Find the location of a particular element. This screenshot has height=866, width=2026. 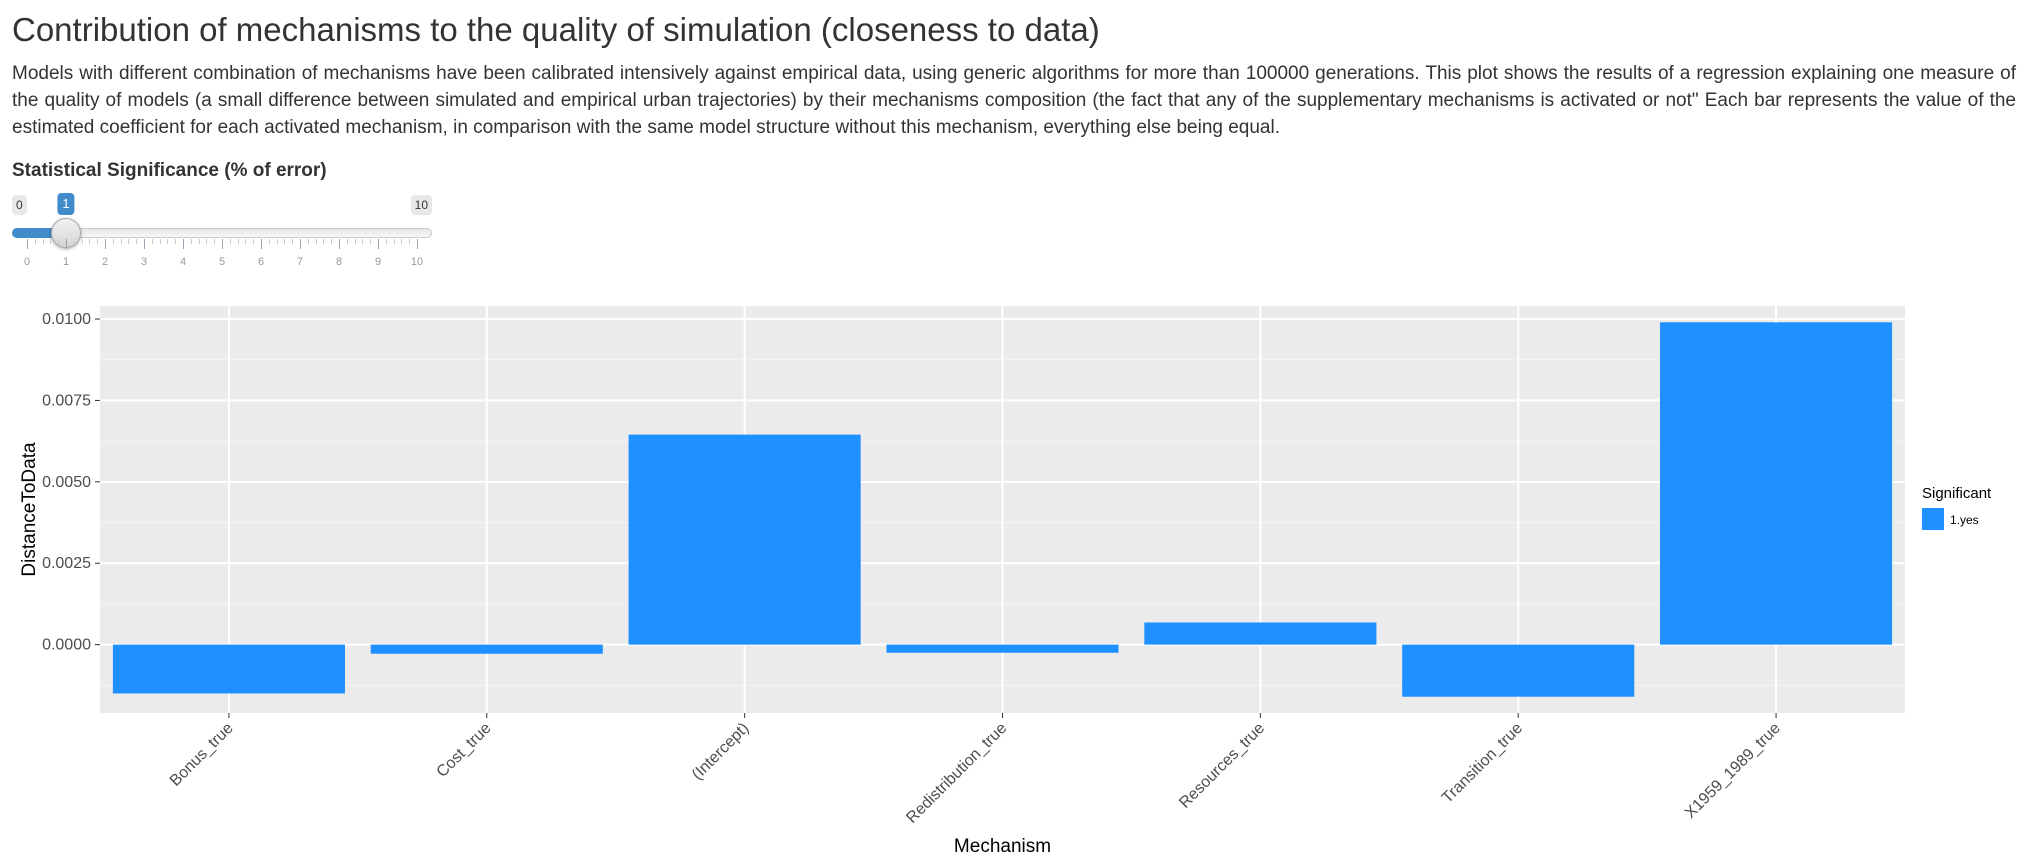

slider-tick-label: 1 is located at coordinates (66, 262).